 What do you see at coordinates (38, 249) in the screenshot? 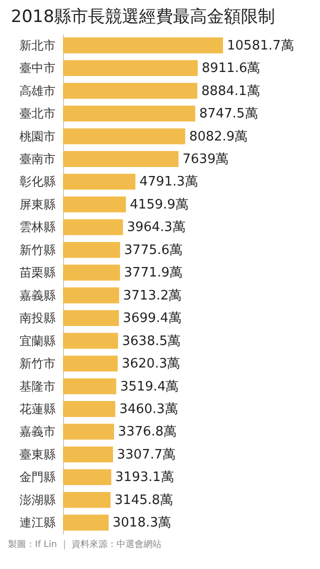
I see `y-tick-label: 新竹縣` at bounding box center [38, 249].